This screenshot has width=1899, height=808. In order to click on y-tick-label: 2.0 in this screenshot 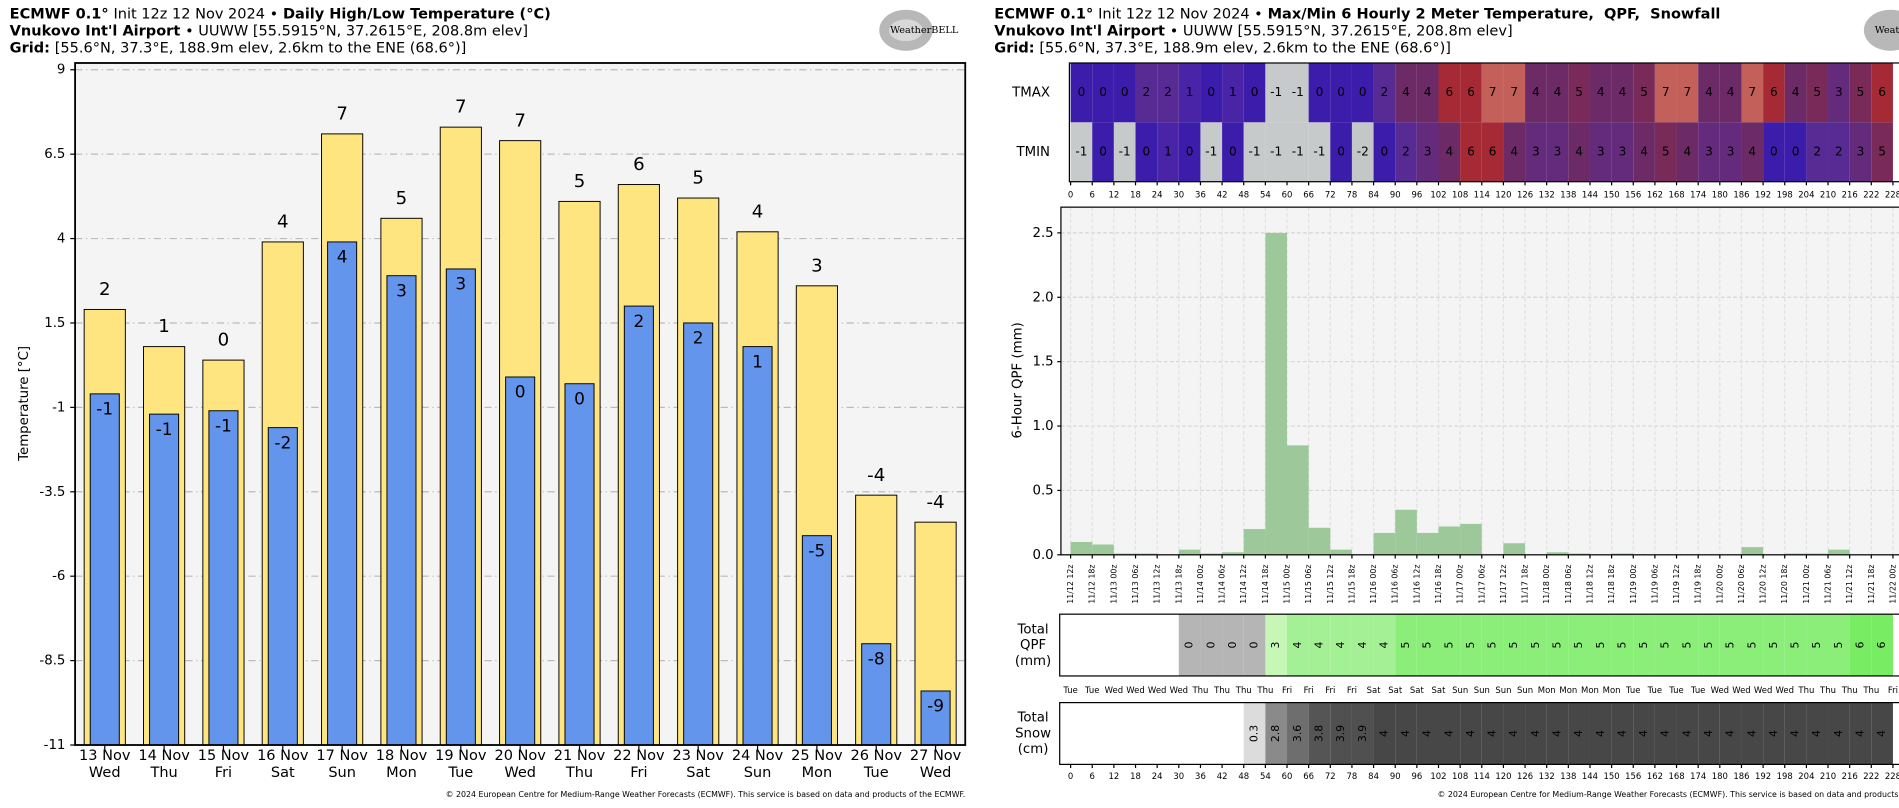, I will do `click(1042, 297)`.